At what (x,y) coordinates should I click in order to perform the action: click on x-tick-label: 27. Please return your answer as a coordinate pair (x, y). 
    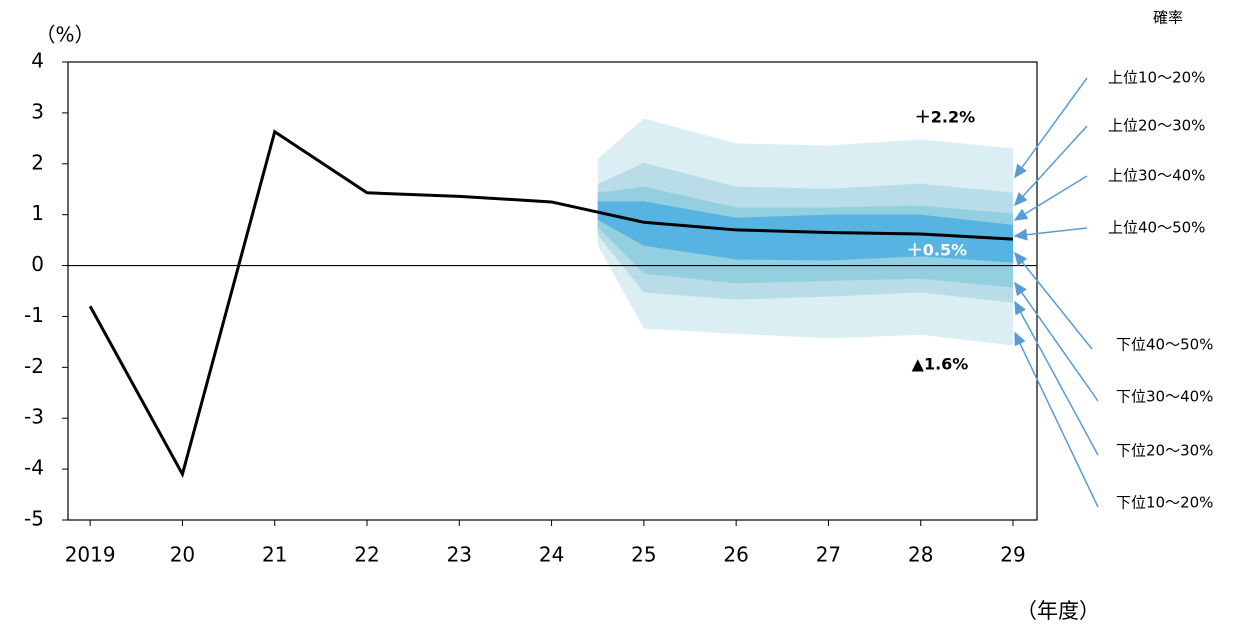
    Looking at the image, I should click on (828, 555).